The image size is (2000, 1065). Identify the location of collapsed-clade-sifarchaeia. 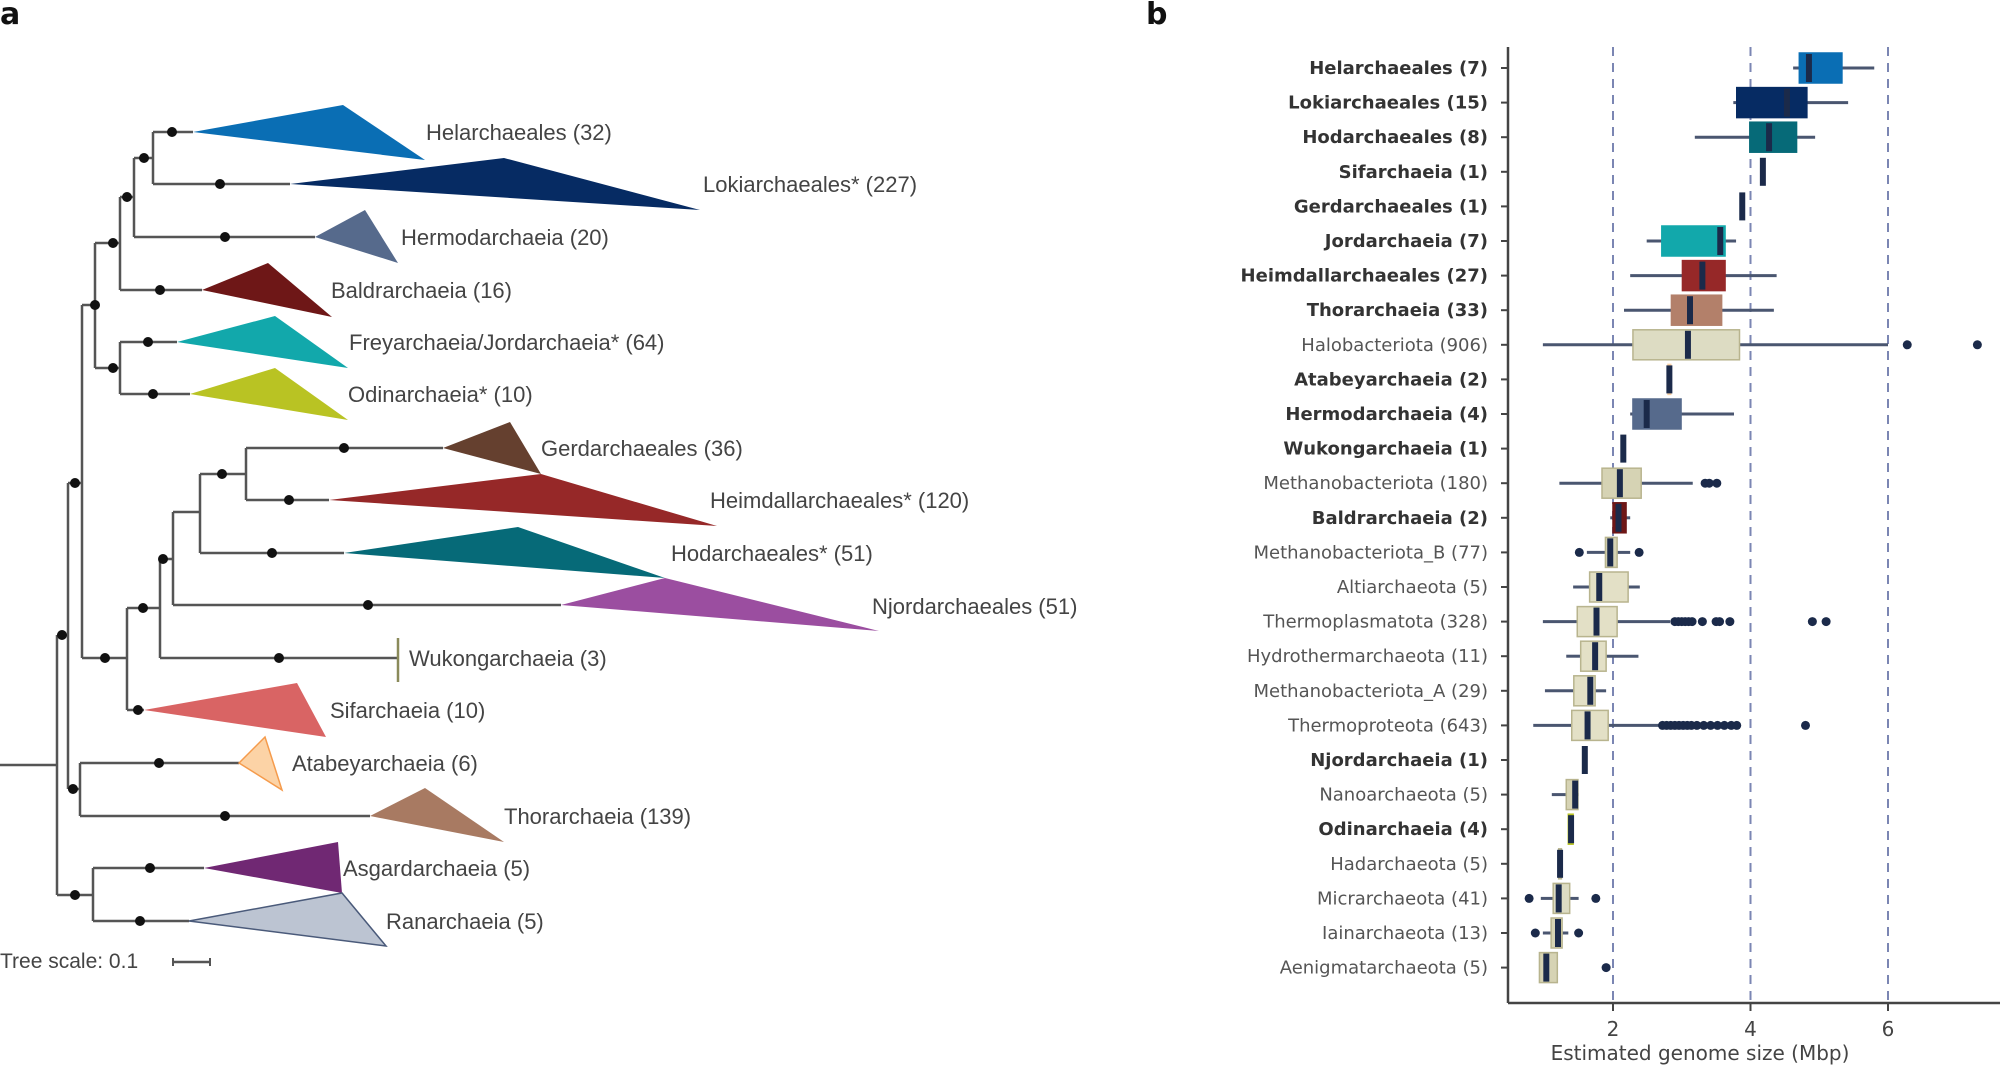
(235, 710).